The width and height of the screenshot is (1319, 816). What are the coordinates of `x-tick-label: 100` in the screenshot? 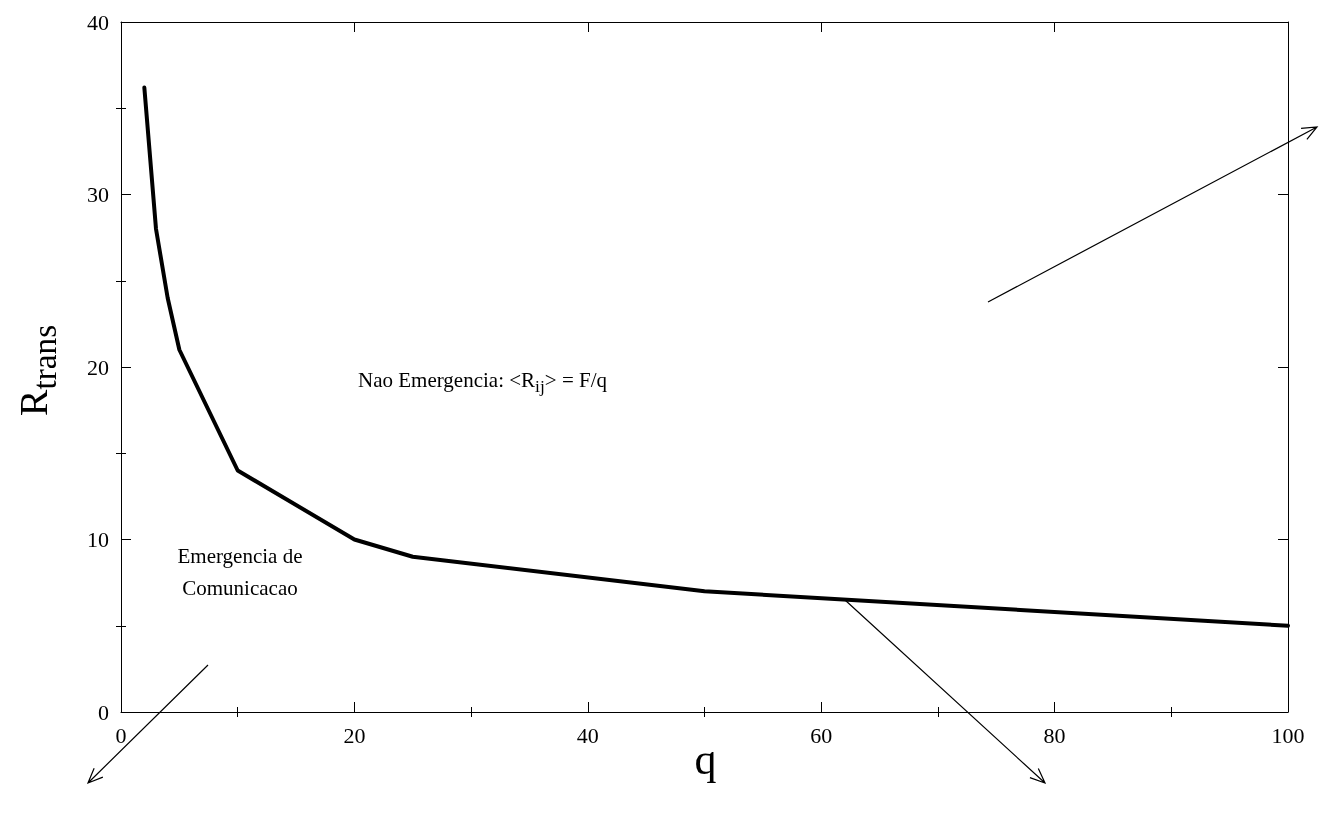 It's located at (1288, 735).